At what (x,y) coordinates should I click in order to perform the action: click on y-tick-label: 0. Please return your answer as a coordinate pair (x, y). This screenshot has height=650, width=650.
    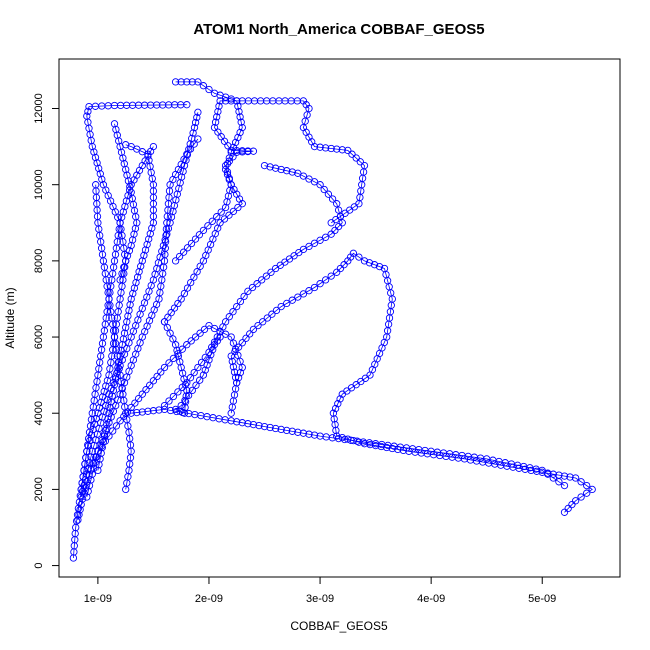
    Looking at the image, I should click on (39, 566).